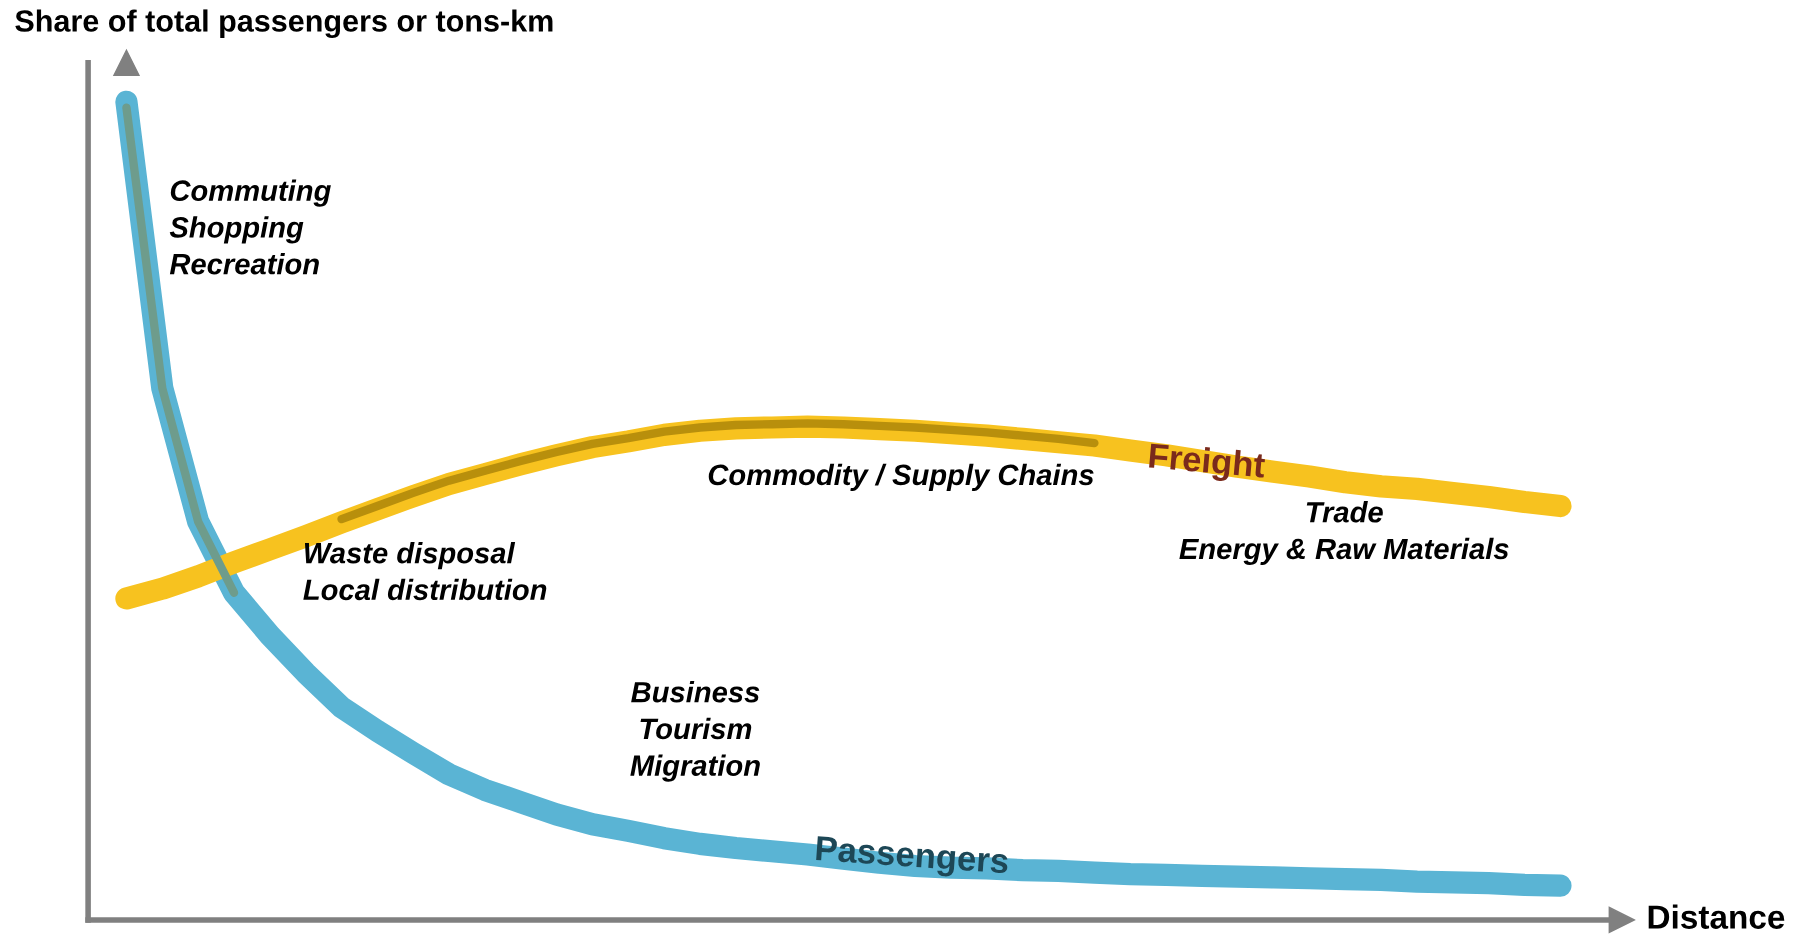 This screenshot has height=940, width=1798. What do you see at coordinates (425, 571) in the screenshot?
I see `annotation: Waste disposal Local distribution` at bounding box center [425, 571].